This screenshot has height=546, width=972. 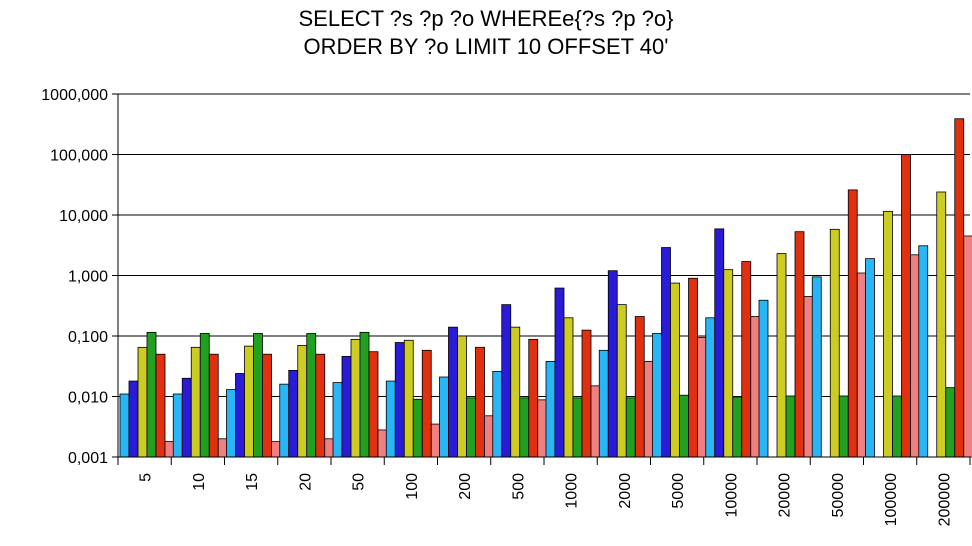 What do you see at coordinates (785, 495) in the screenshot?
I see `x-tick-label: 20000` at bounding box center [785, 495].